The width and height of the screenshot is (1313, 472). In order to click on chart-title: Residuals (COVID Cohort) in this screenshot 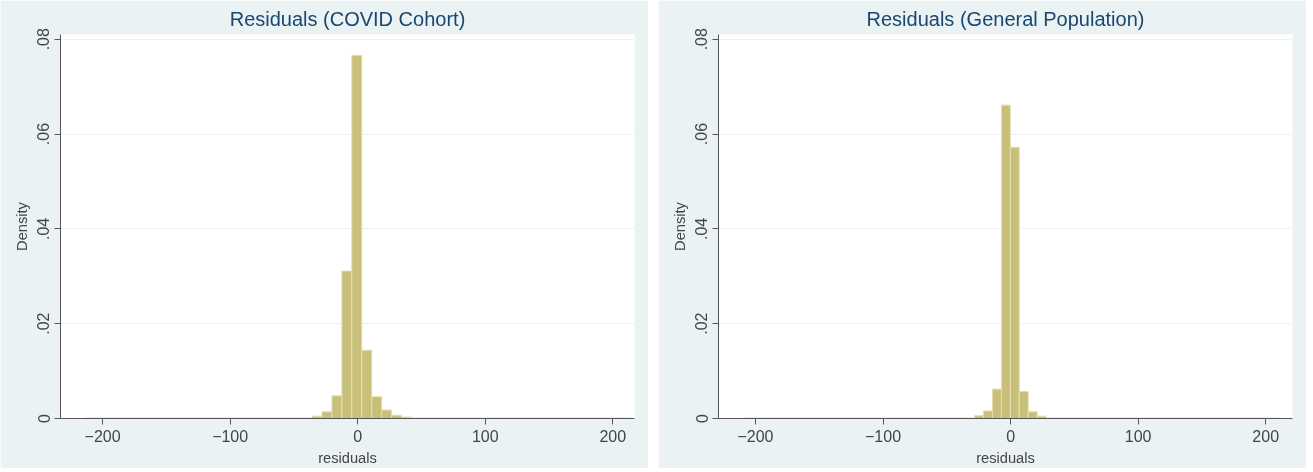, I will do `click(347, 18)`.